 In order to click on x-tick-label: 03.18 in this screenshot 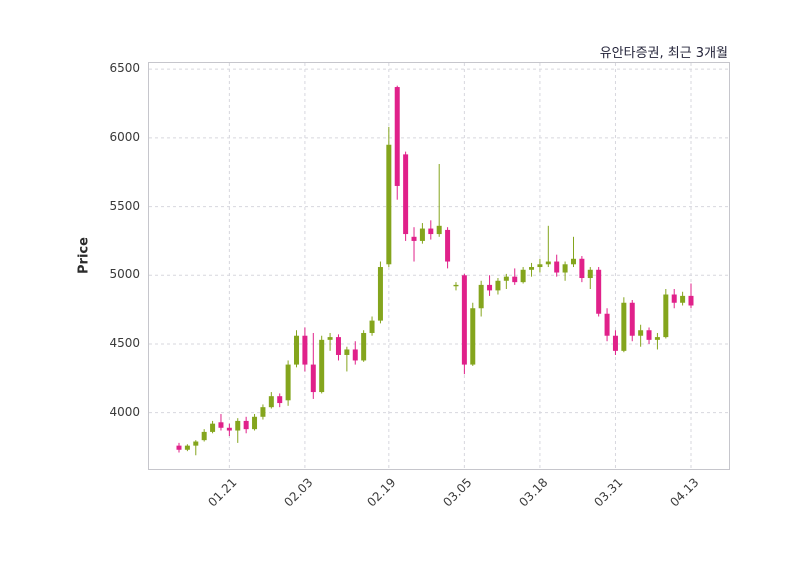, I will do `click(533, 492)`.